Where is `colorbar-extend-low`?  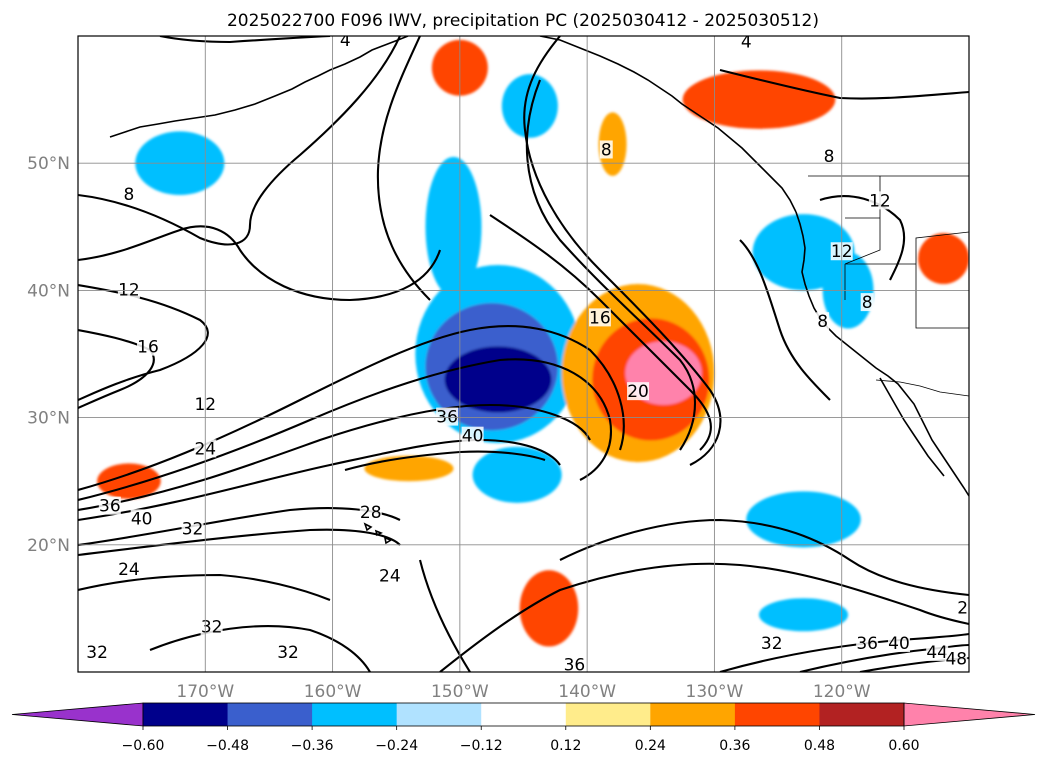 colorbar-extend-low is located at coordinates (77, 714).